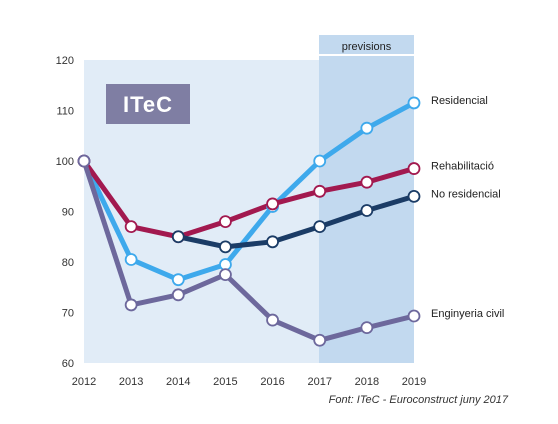  I want to click on x-tick-label: 2014, so click(178, 382).